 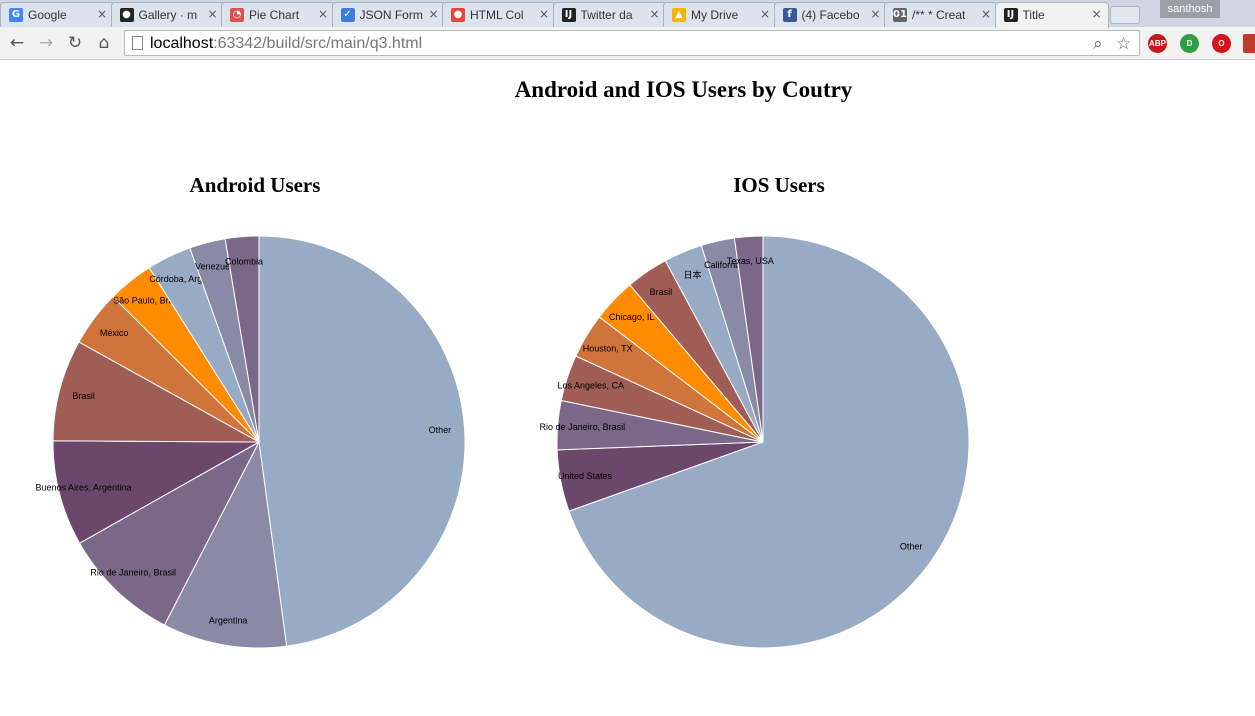 What do you see at coordinates (608, 349) in the screenshot?
I see `slice-label: Houston, TX` at bounding box center [608, 349].